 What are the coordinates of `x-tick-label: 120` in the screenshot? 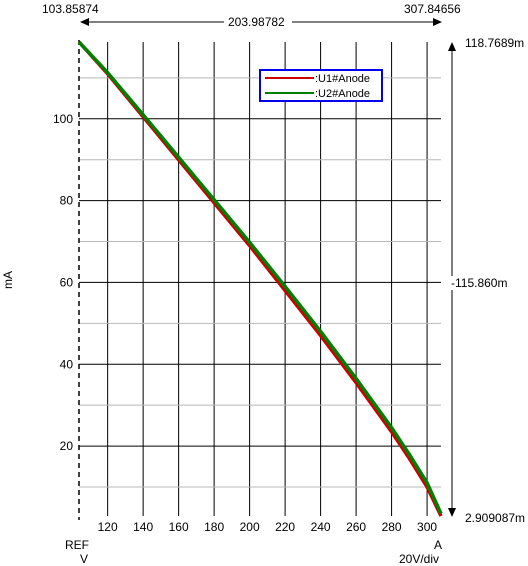 It's located at (108, 527).